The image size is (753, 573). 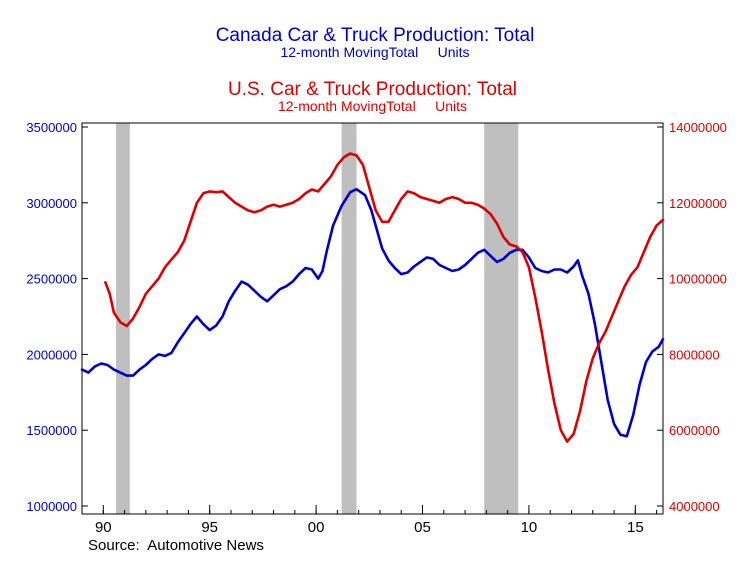 What do you see at coordinates (51, 279) in the screenshot?
I see `left-axis-tick-label: 2500000` at bounding box center [51, 279].